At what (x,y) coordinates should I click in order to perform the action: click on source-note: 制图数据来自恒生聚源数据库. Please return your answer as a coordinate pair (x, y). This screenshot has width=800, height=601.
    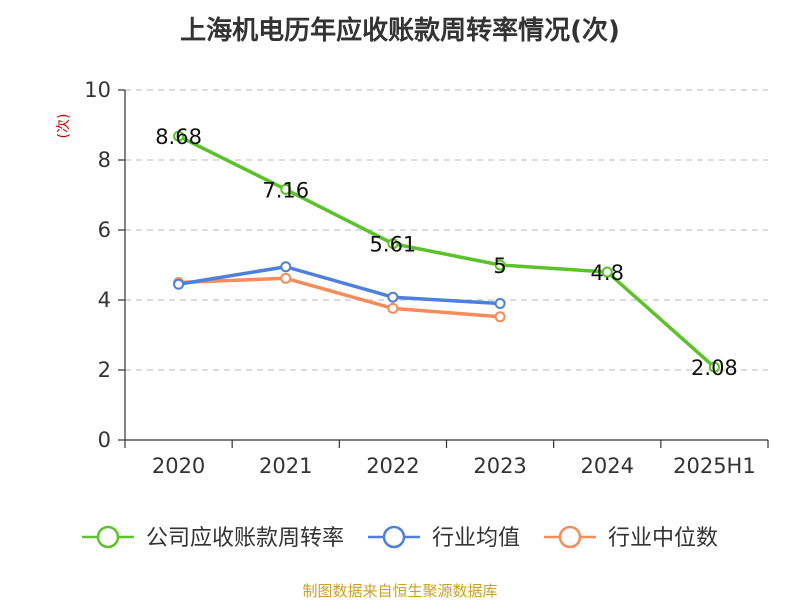
    Looking at the image, I should click on (400, 591).